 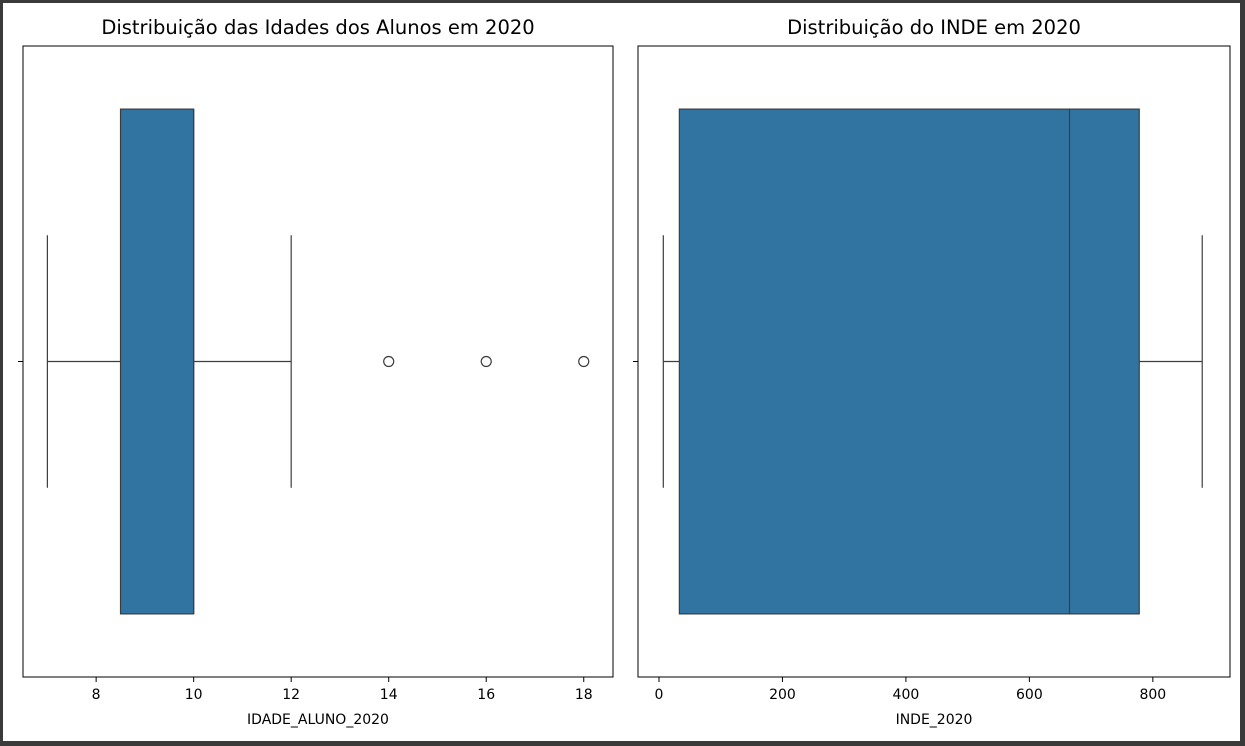 What do you see at coordinates (1152, 695) in the screenshot?
I see `x-tick-label-inde-4: 800` at bounding box center [1152, 695].